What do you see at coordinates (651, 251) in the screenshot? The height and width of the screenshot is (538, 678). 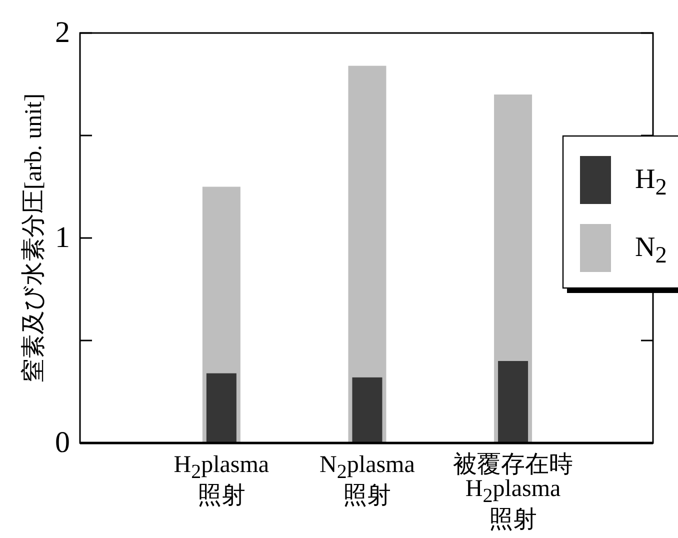 I see `legend-label: N$_{2}$` at bounding box center [651, 251].